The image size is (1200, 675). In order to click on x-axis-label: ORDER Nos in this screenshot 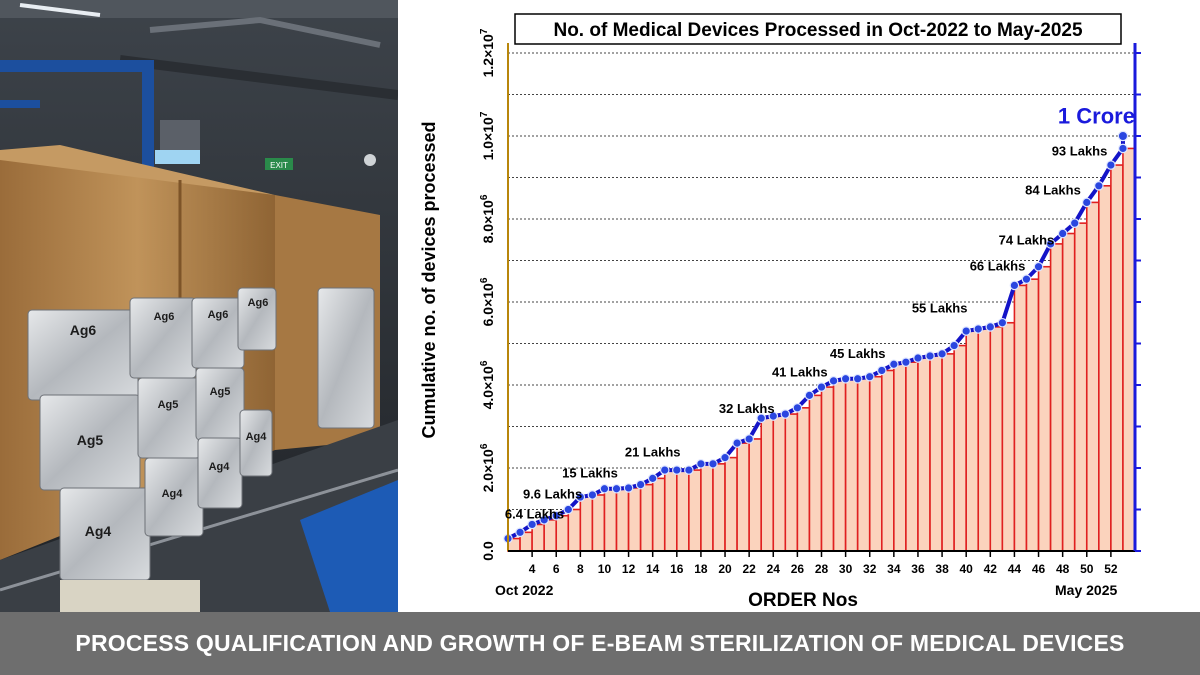, I will do `click(803, 600)`.